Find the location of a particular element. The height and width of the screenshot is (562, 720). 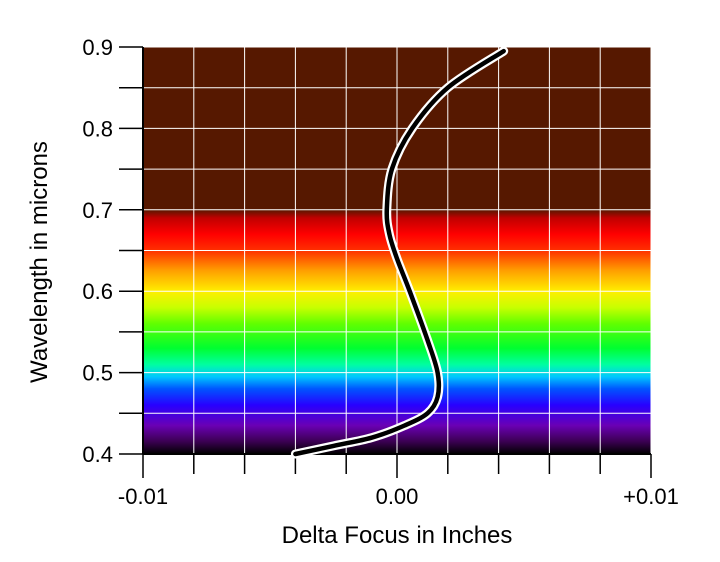

x-tick-label: -0.01 is located at coordinates (143, 496).